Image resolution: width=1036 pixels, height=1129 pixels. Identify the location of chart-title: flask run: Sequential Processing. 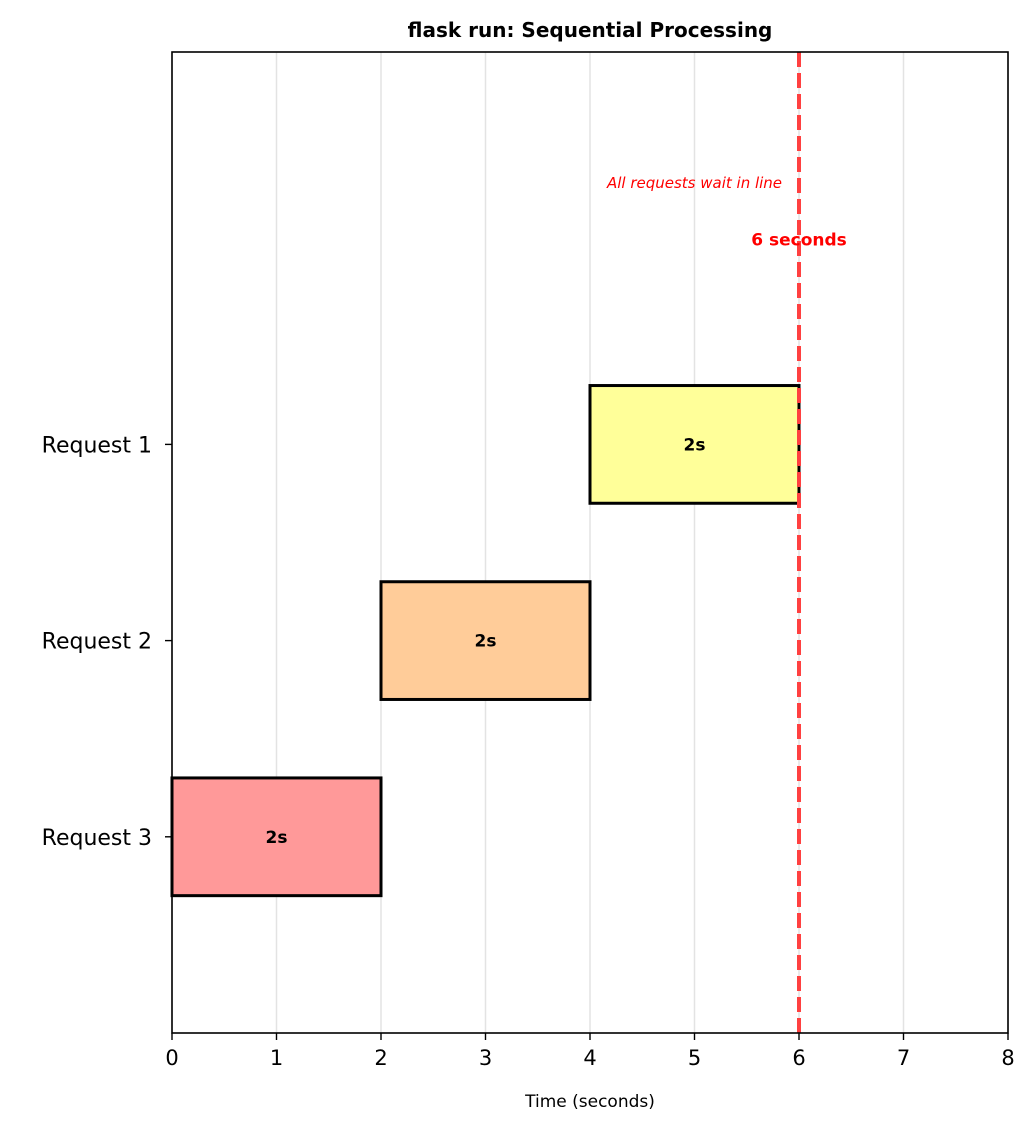
(590, 30).